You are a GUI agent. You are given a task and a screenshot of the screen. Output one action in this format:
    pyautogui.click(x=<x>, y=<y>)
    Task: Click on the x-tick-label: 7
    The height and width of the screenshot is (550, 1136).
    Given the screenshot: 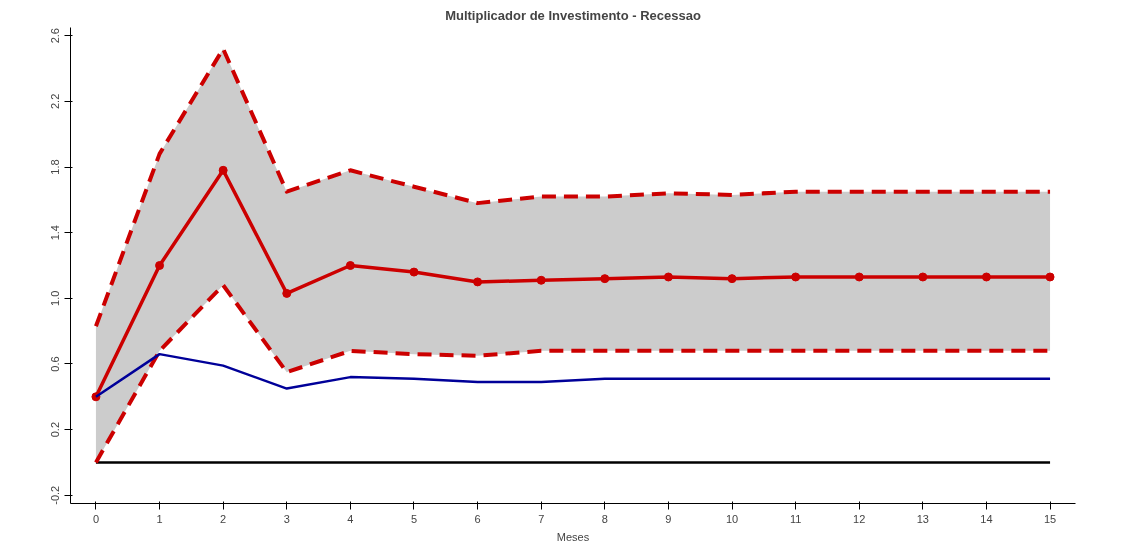 What is the action you would take?
    pyautogui.click(x=541, y=518)
    